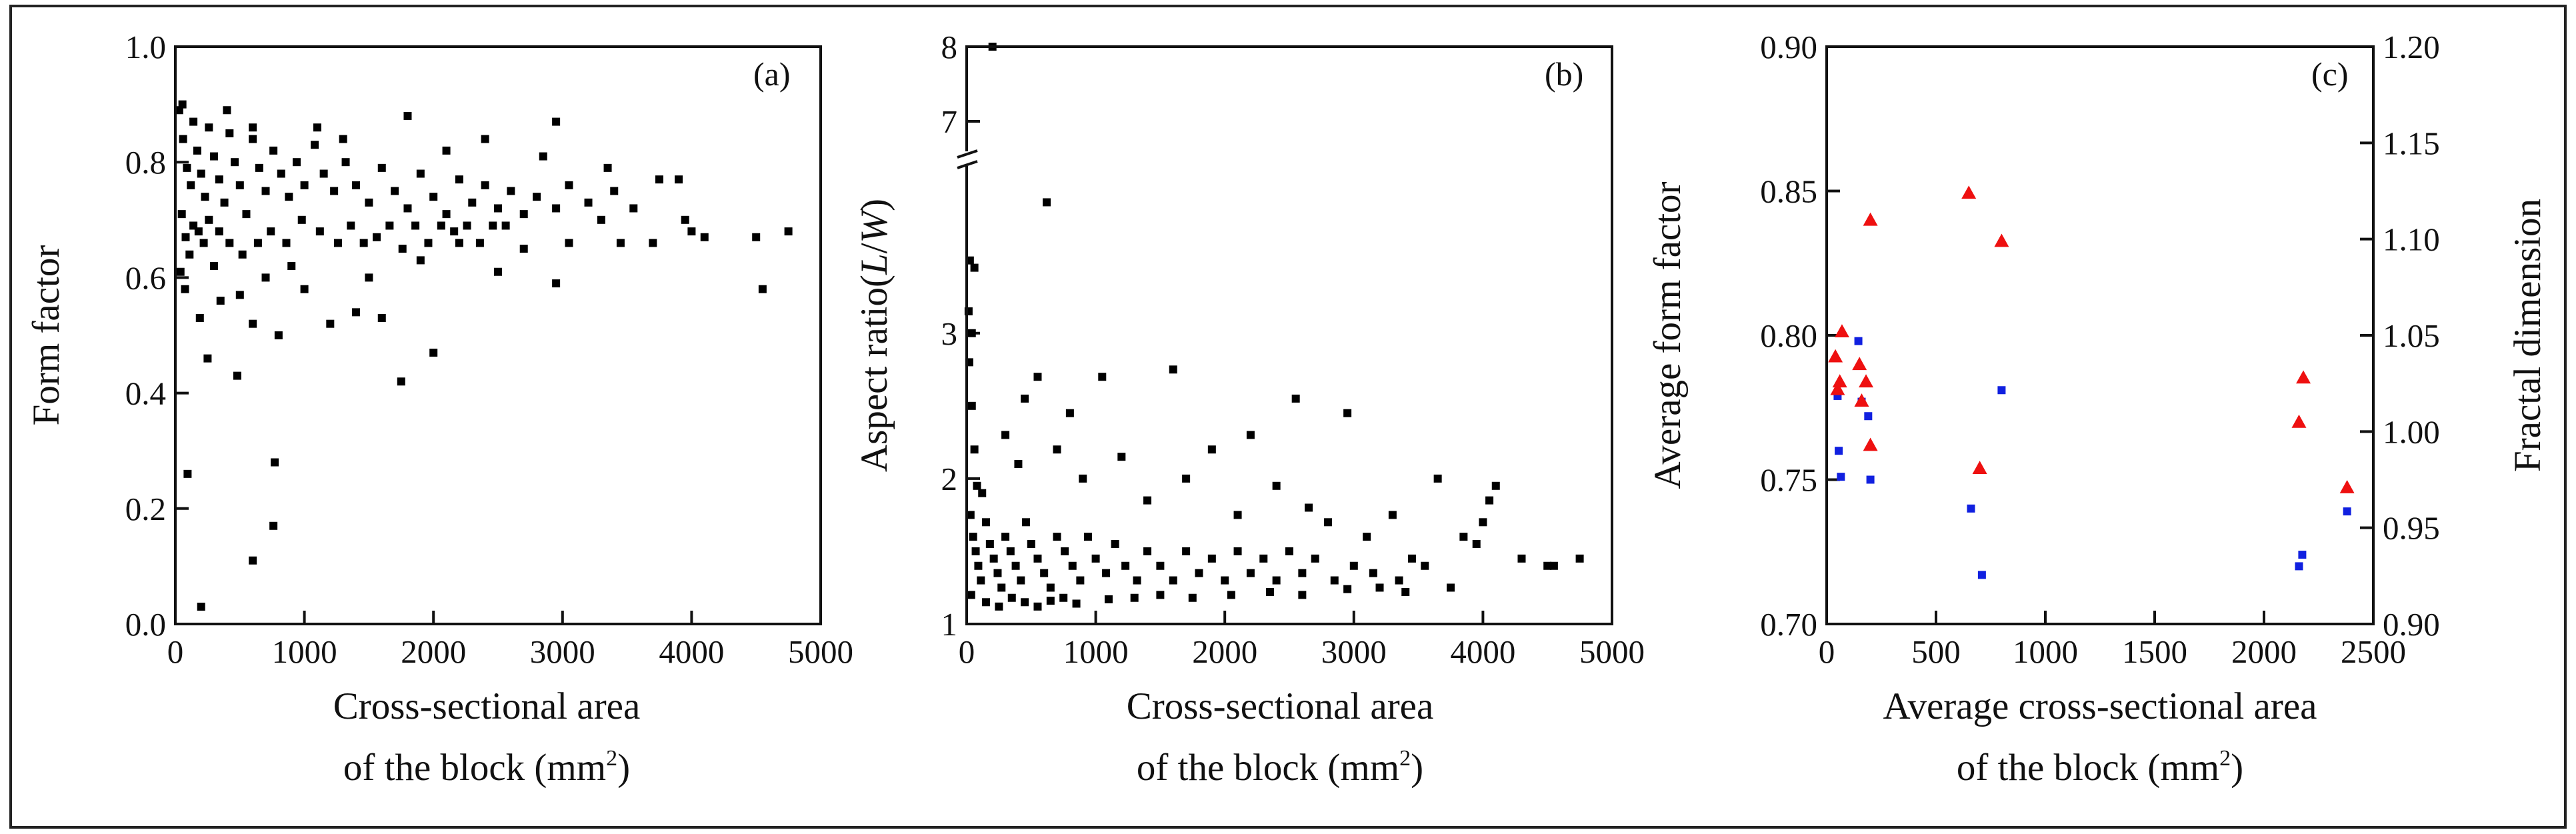 This screenshot has height=834, width=2576. What do you see at coordinates (1936, 651) in the screenshot?
I see `panel-c-x-tick-label: 500` at bounding box center [1936, 651].